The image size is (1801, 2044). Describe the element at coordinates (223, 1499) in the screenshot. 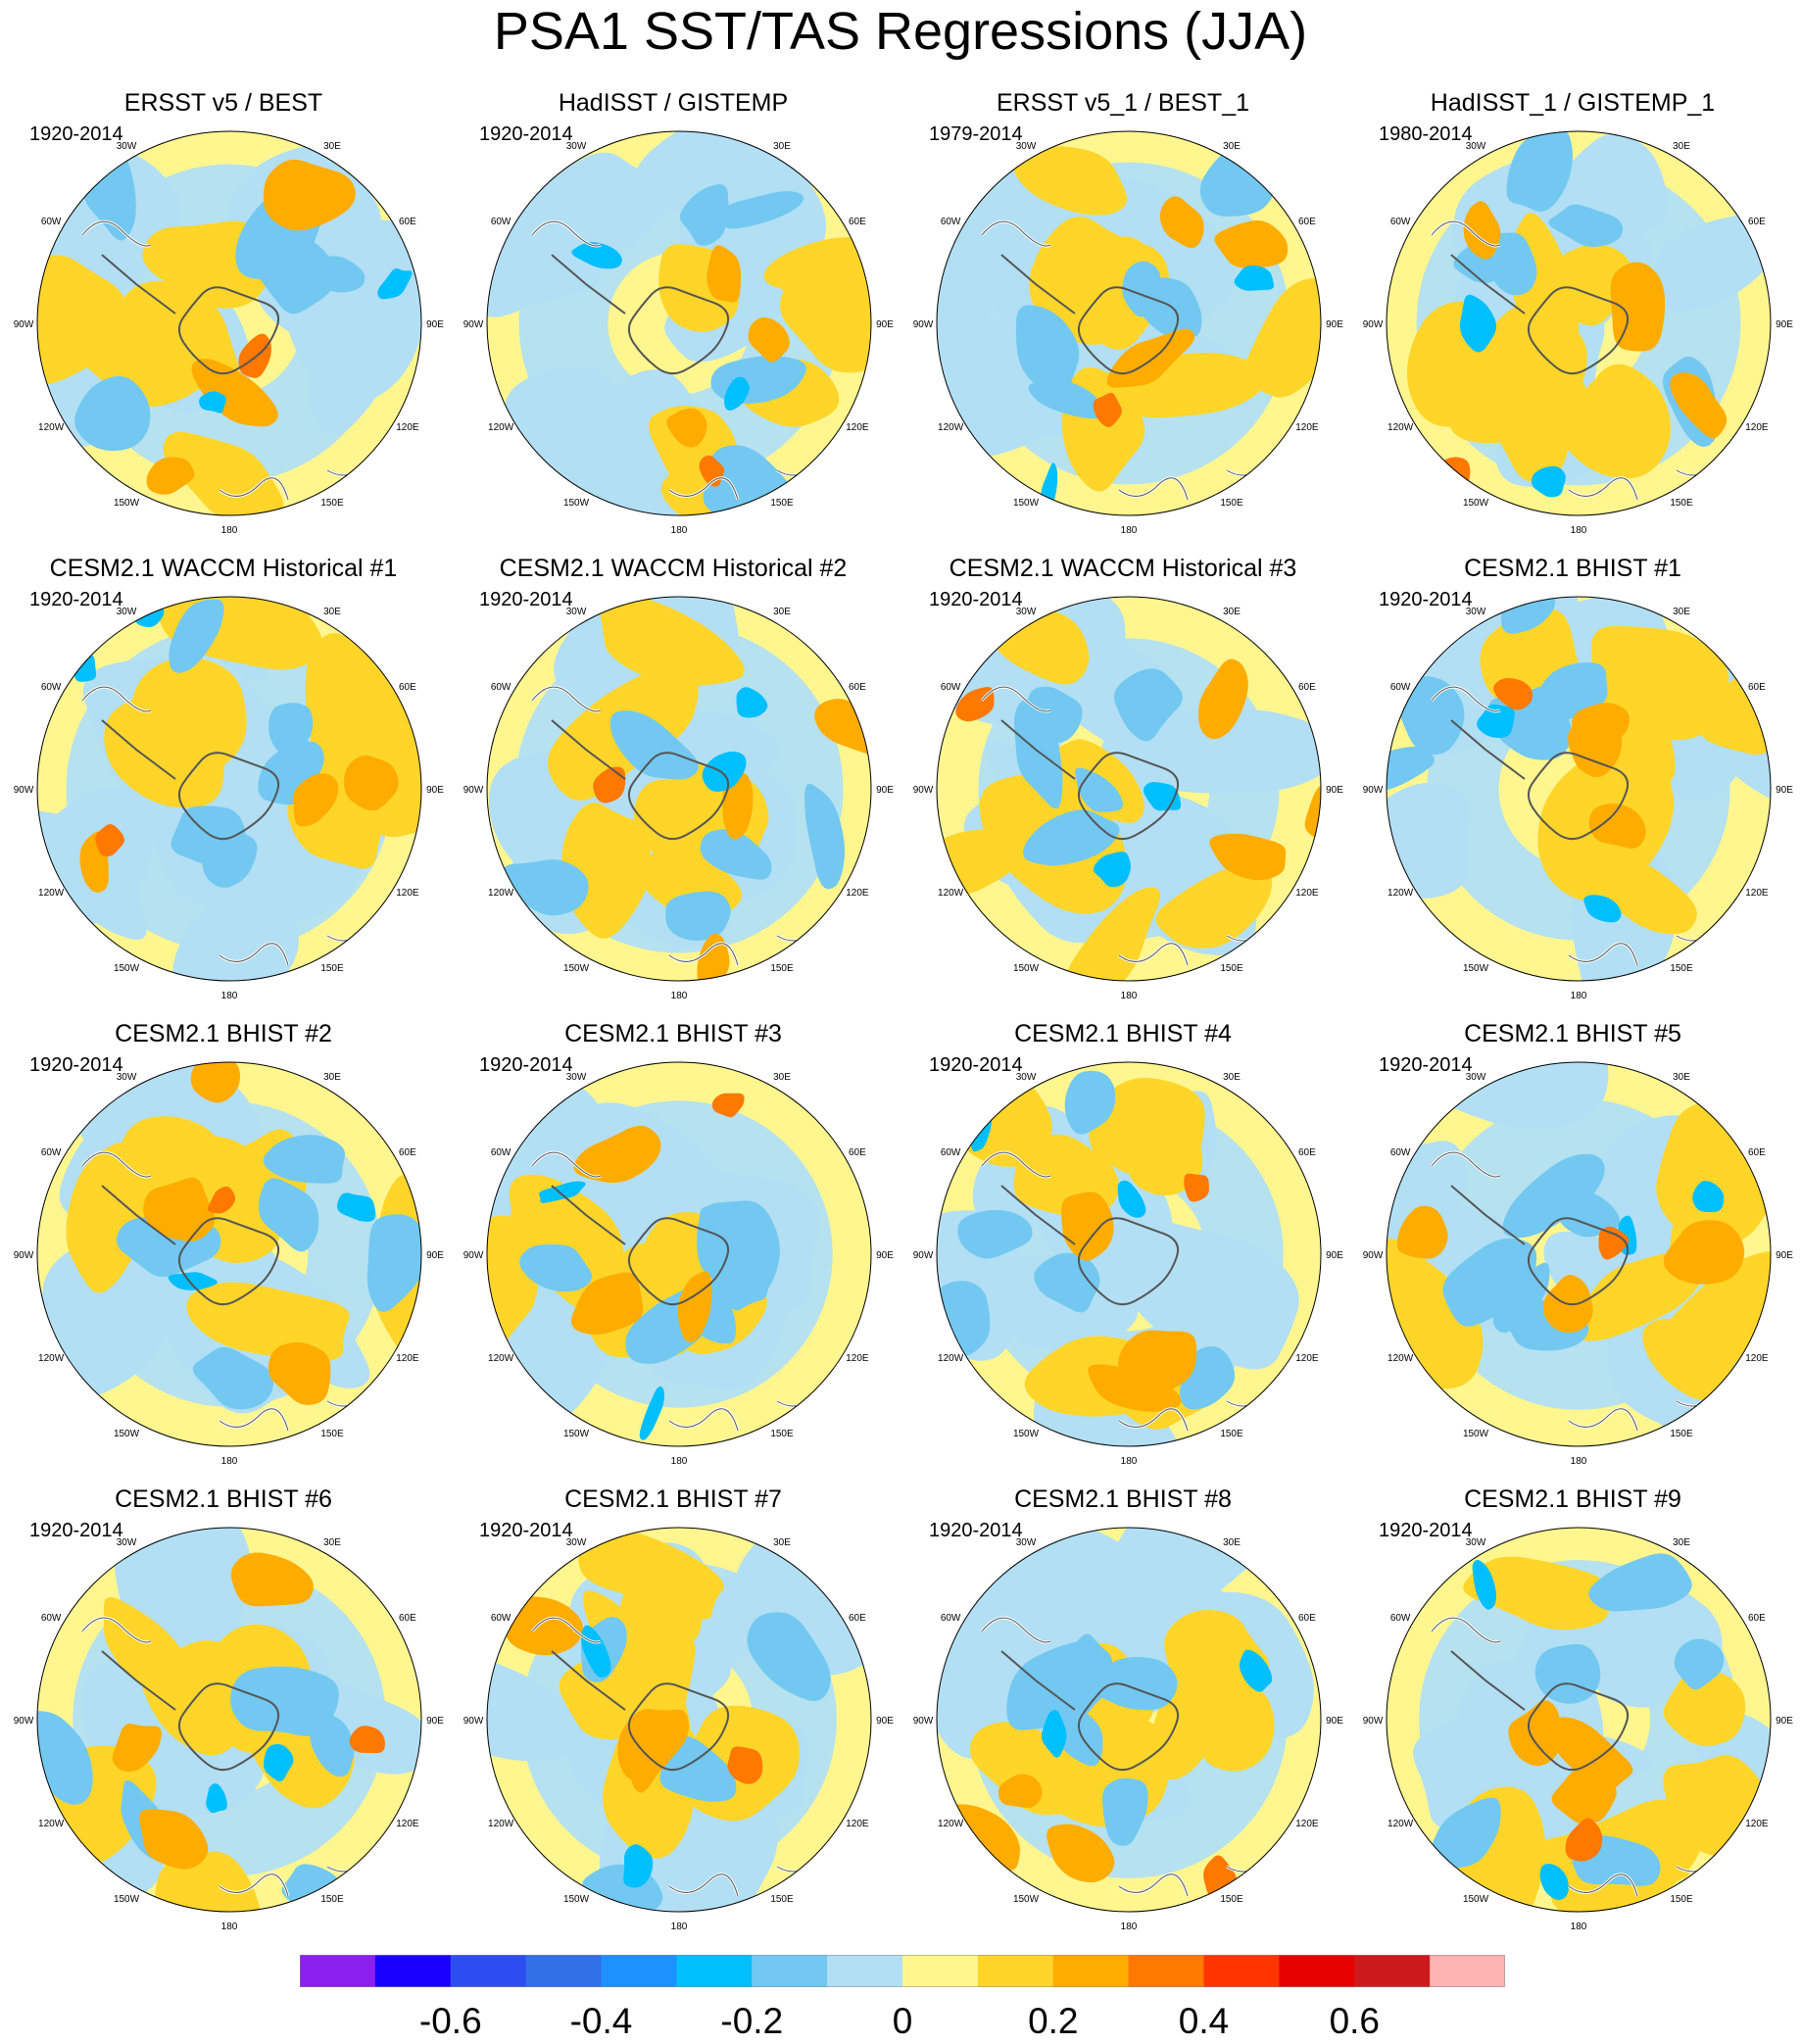

I see `panel-title: CESM2.1 BHIST #6` at that location.